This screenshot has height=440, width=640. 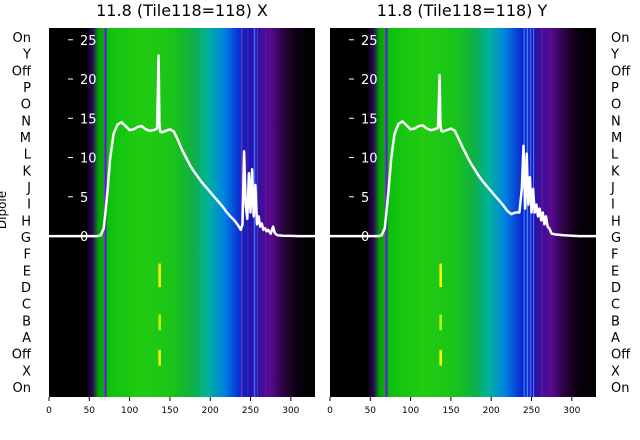 What do you see at coordinates (462, 10) in the screenshot?
I see `chart-title: 11.8 (Tile118=118) Y` at bounding box center [462, 10].